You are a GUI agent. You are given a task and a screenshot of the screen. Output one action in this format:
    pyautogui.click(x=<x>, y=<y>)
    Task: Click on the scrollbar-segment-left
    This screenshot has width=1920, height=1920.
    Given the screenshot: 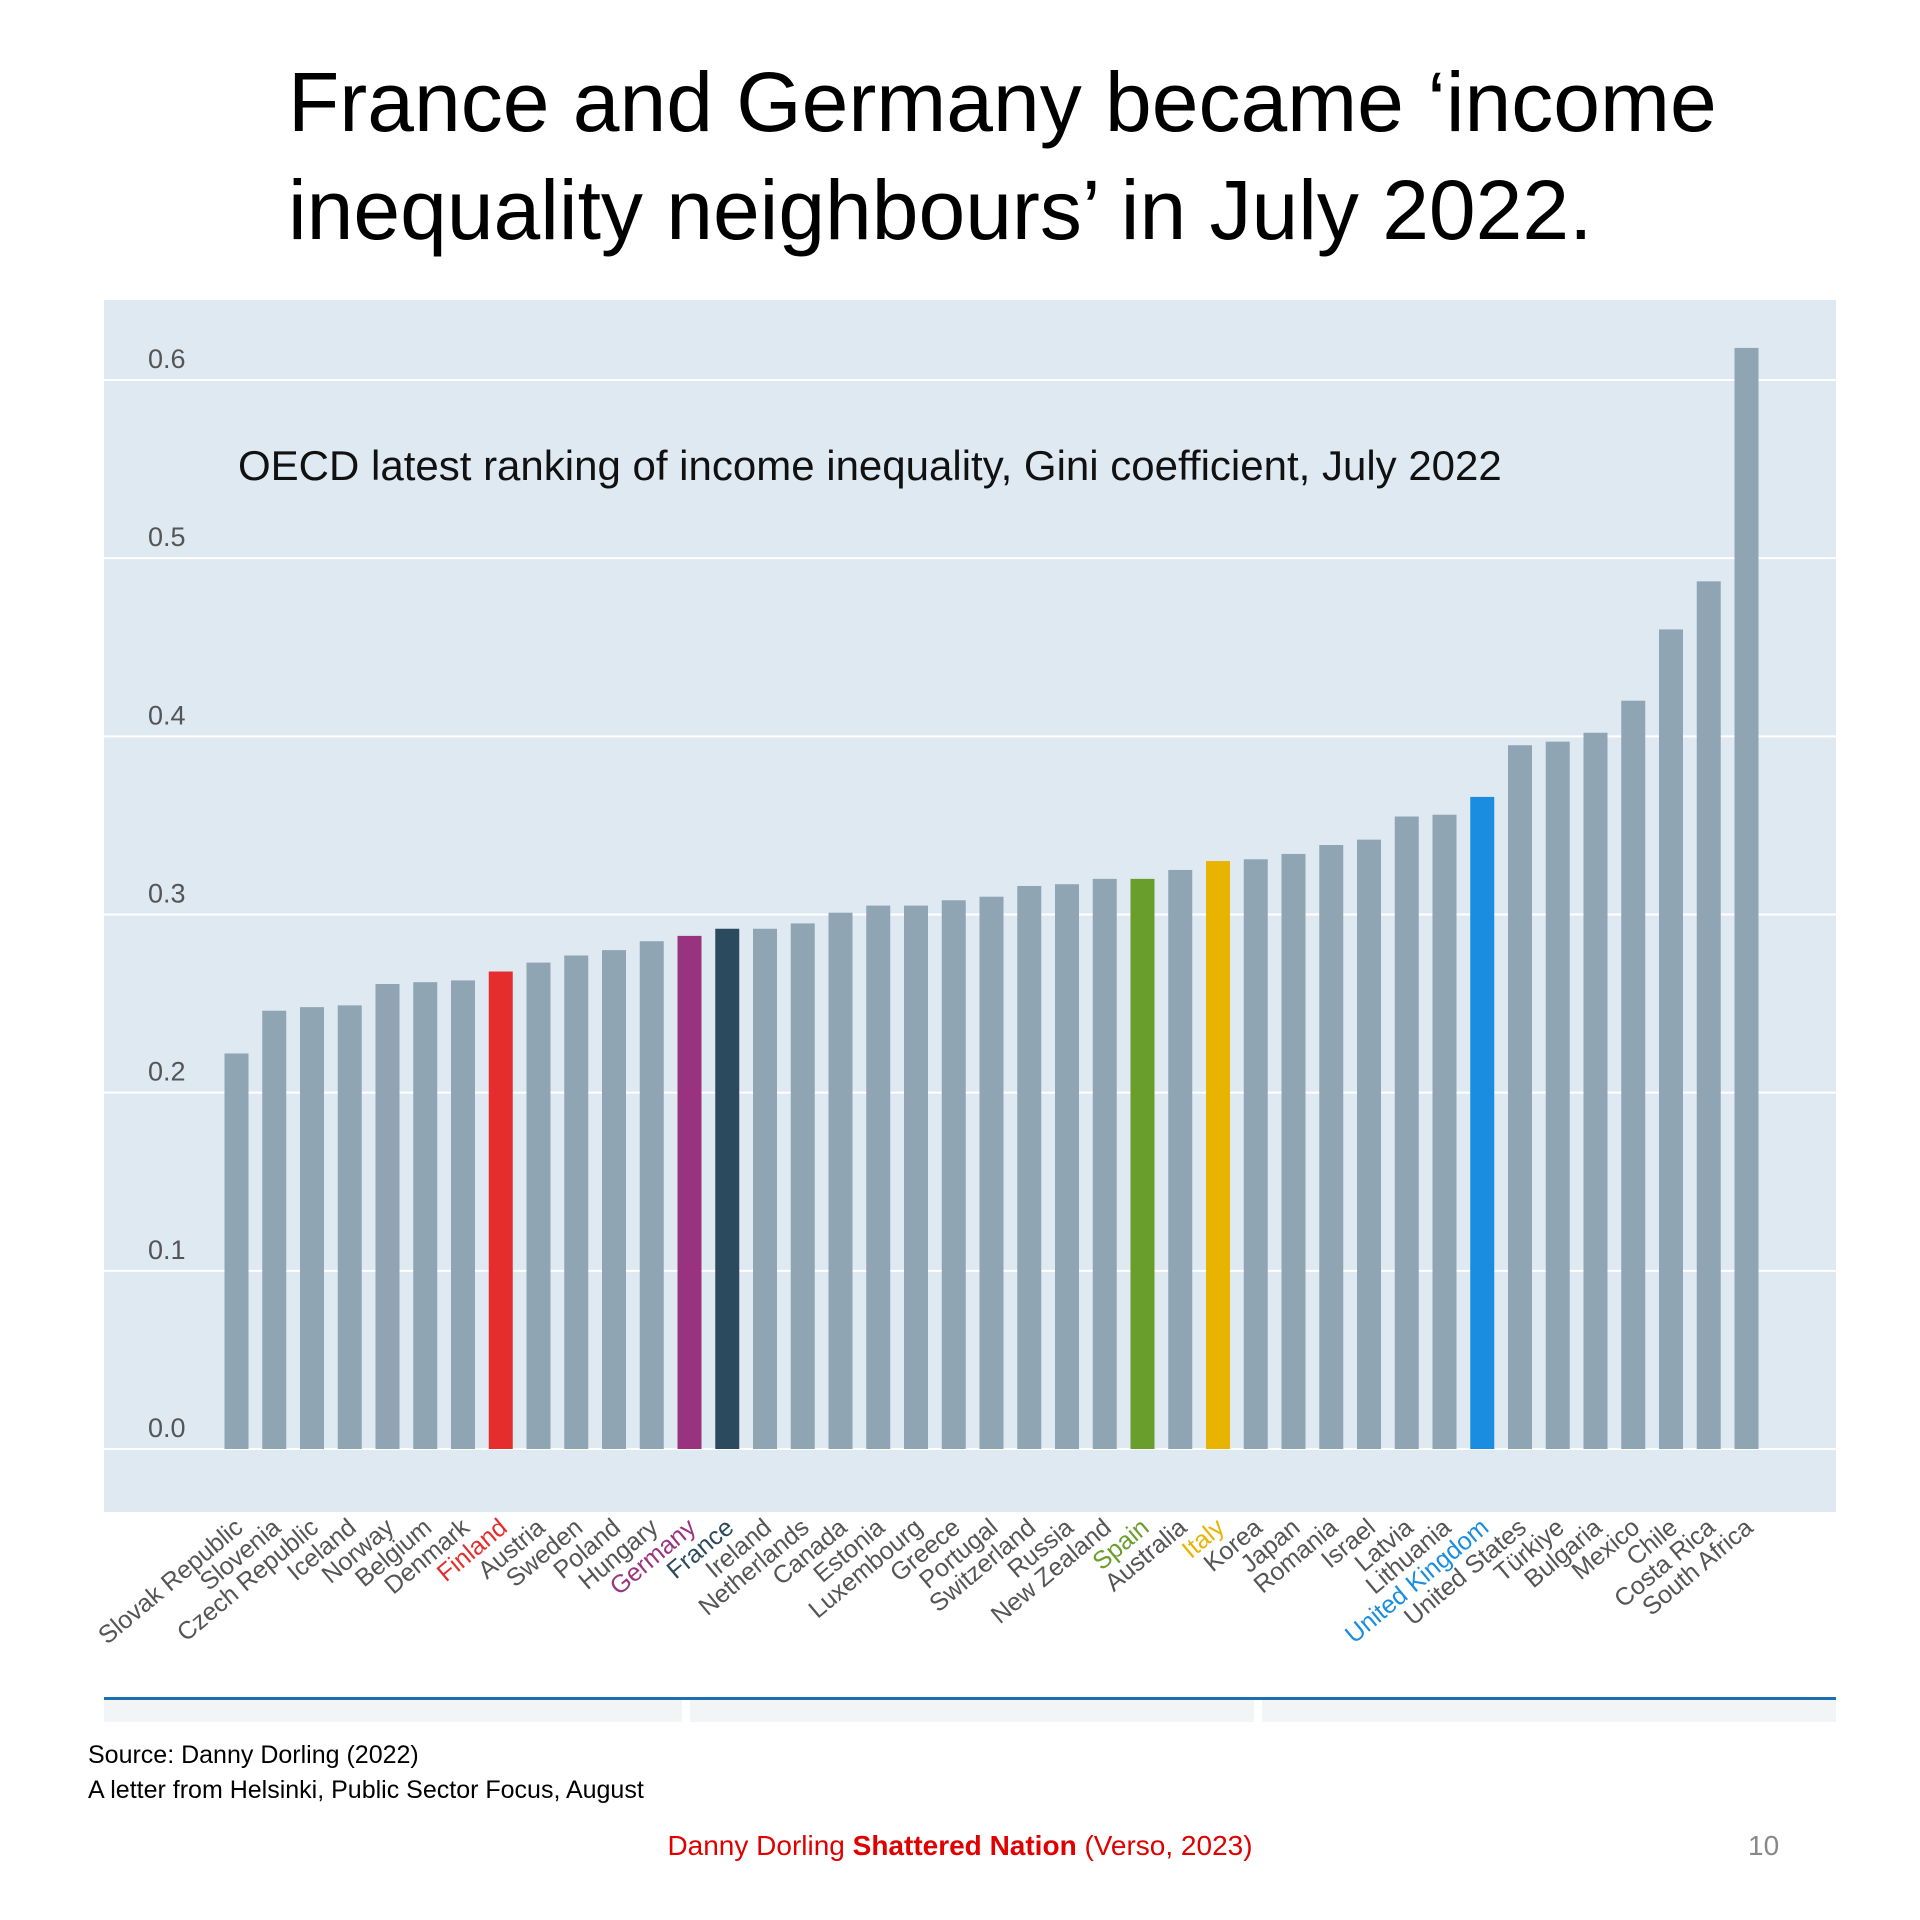 What is the action you would take?
    pyautogui.click(x=393, y=1711)
    